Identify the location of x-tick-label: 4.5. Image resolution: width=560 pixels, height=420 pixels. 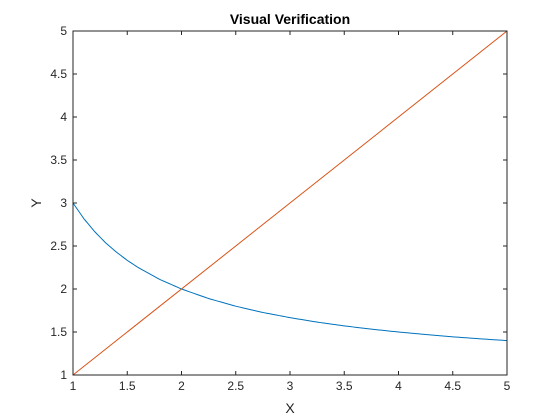
(452, 386).